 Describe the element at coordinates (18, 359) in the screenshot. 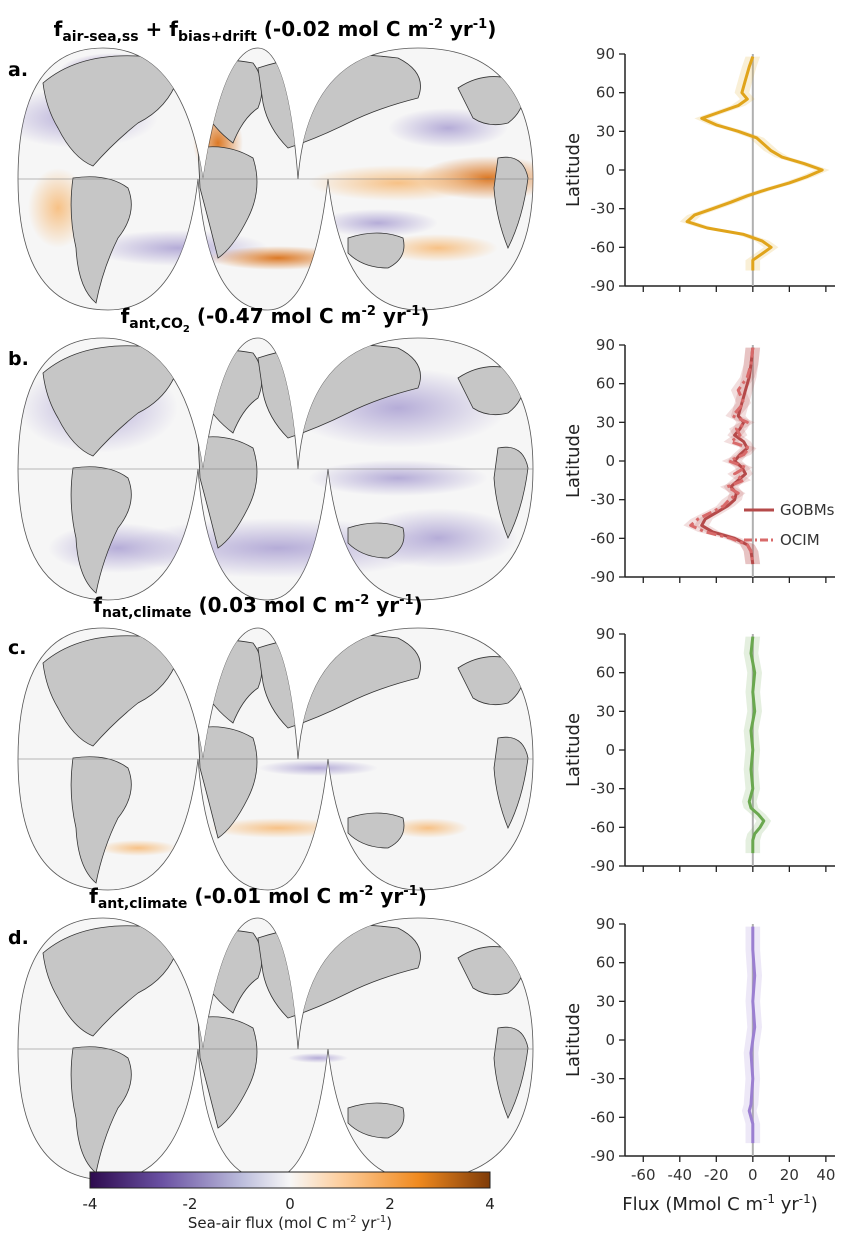

I see `panel-b-label: b.` at that location.